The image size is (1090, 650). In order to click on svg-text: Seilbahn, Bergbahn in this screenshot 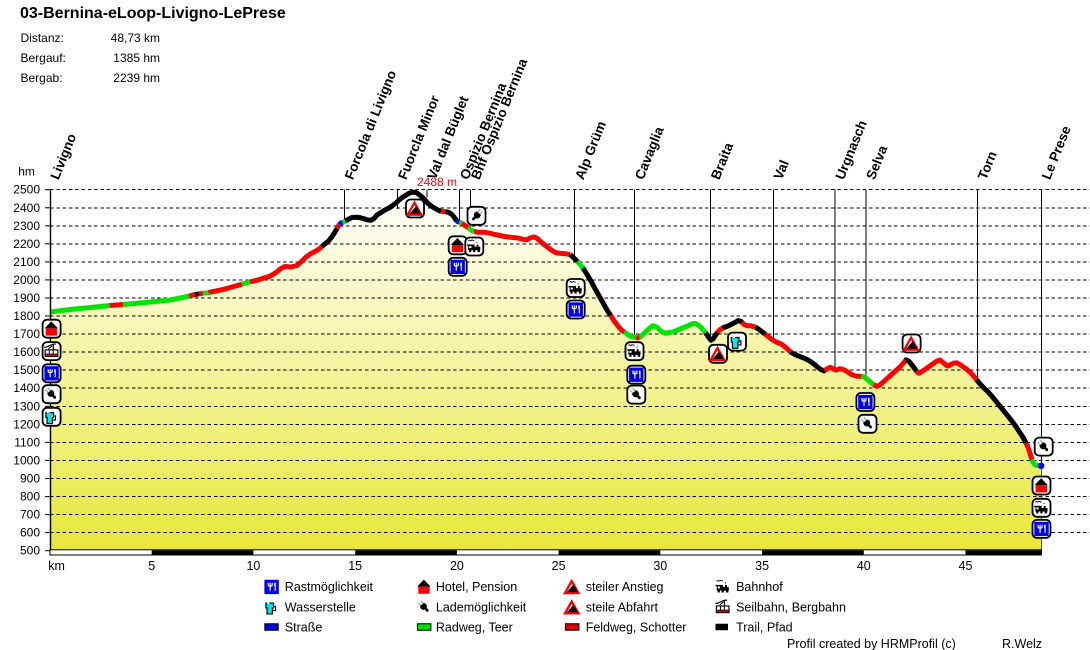, I will do `click(791, 608)`.